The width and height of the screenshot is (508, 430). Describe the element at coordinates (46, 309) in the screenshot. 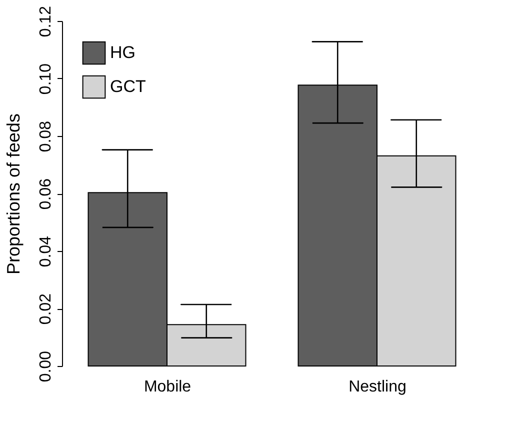

I see `y-tick-label: 0.02` at that location.